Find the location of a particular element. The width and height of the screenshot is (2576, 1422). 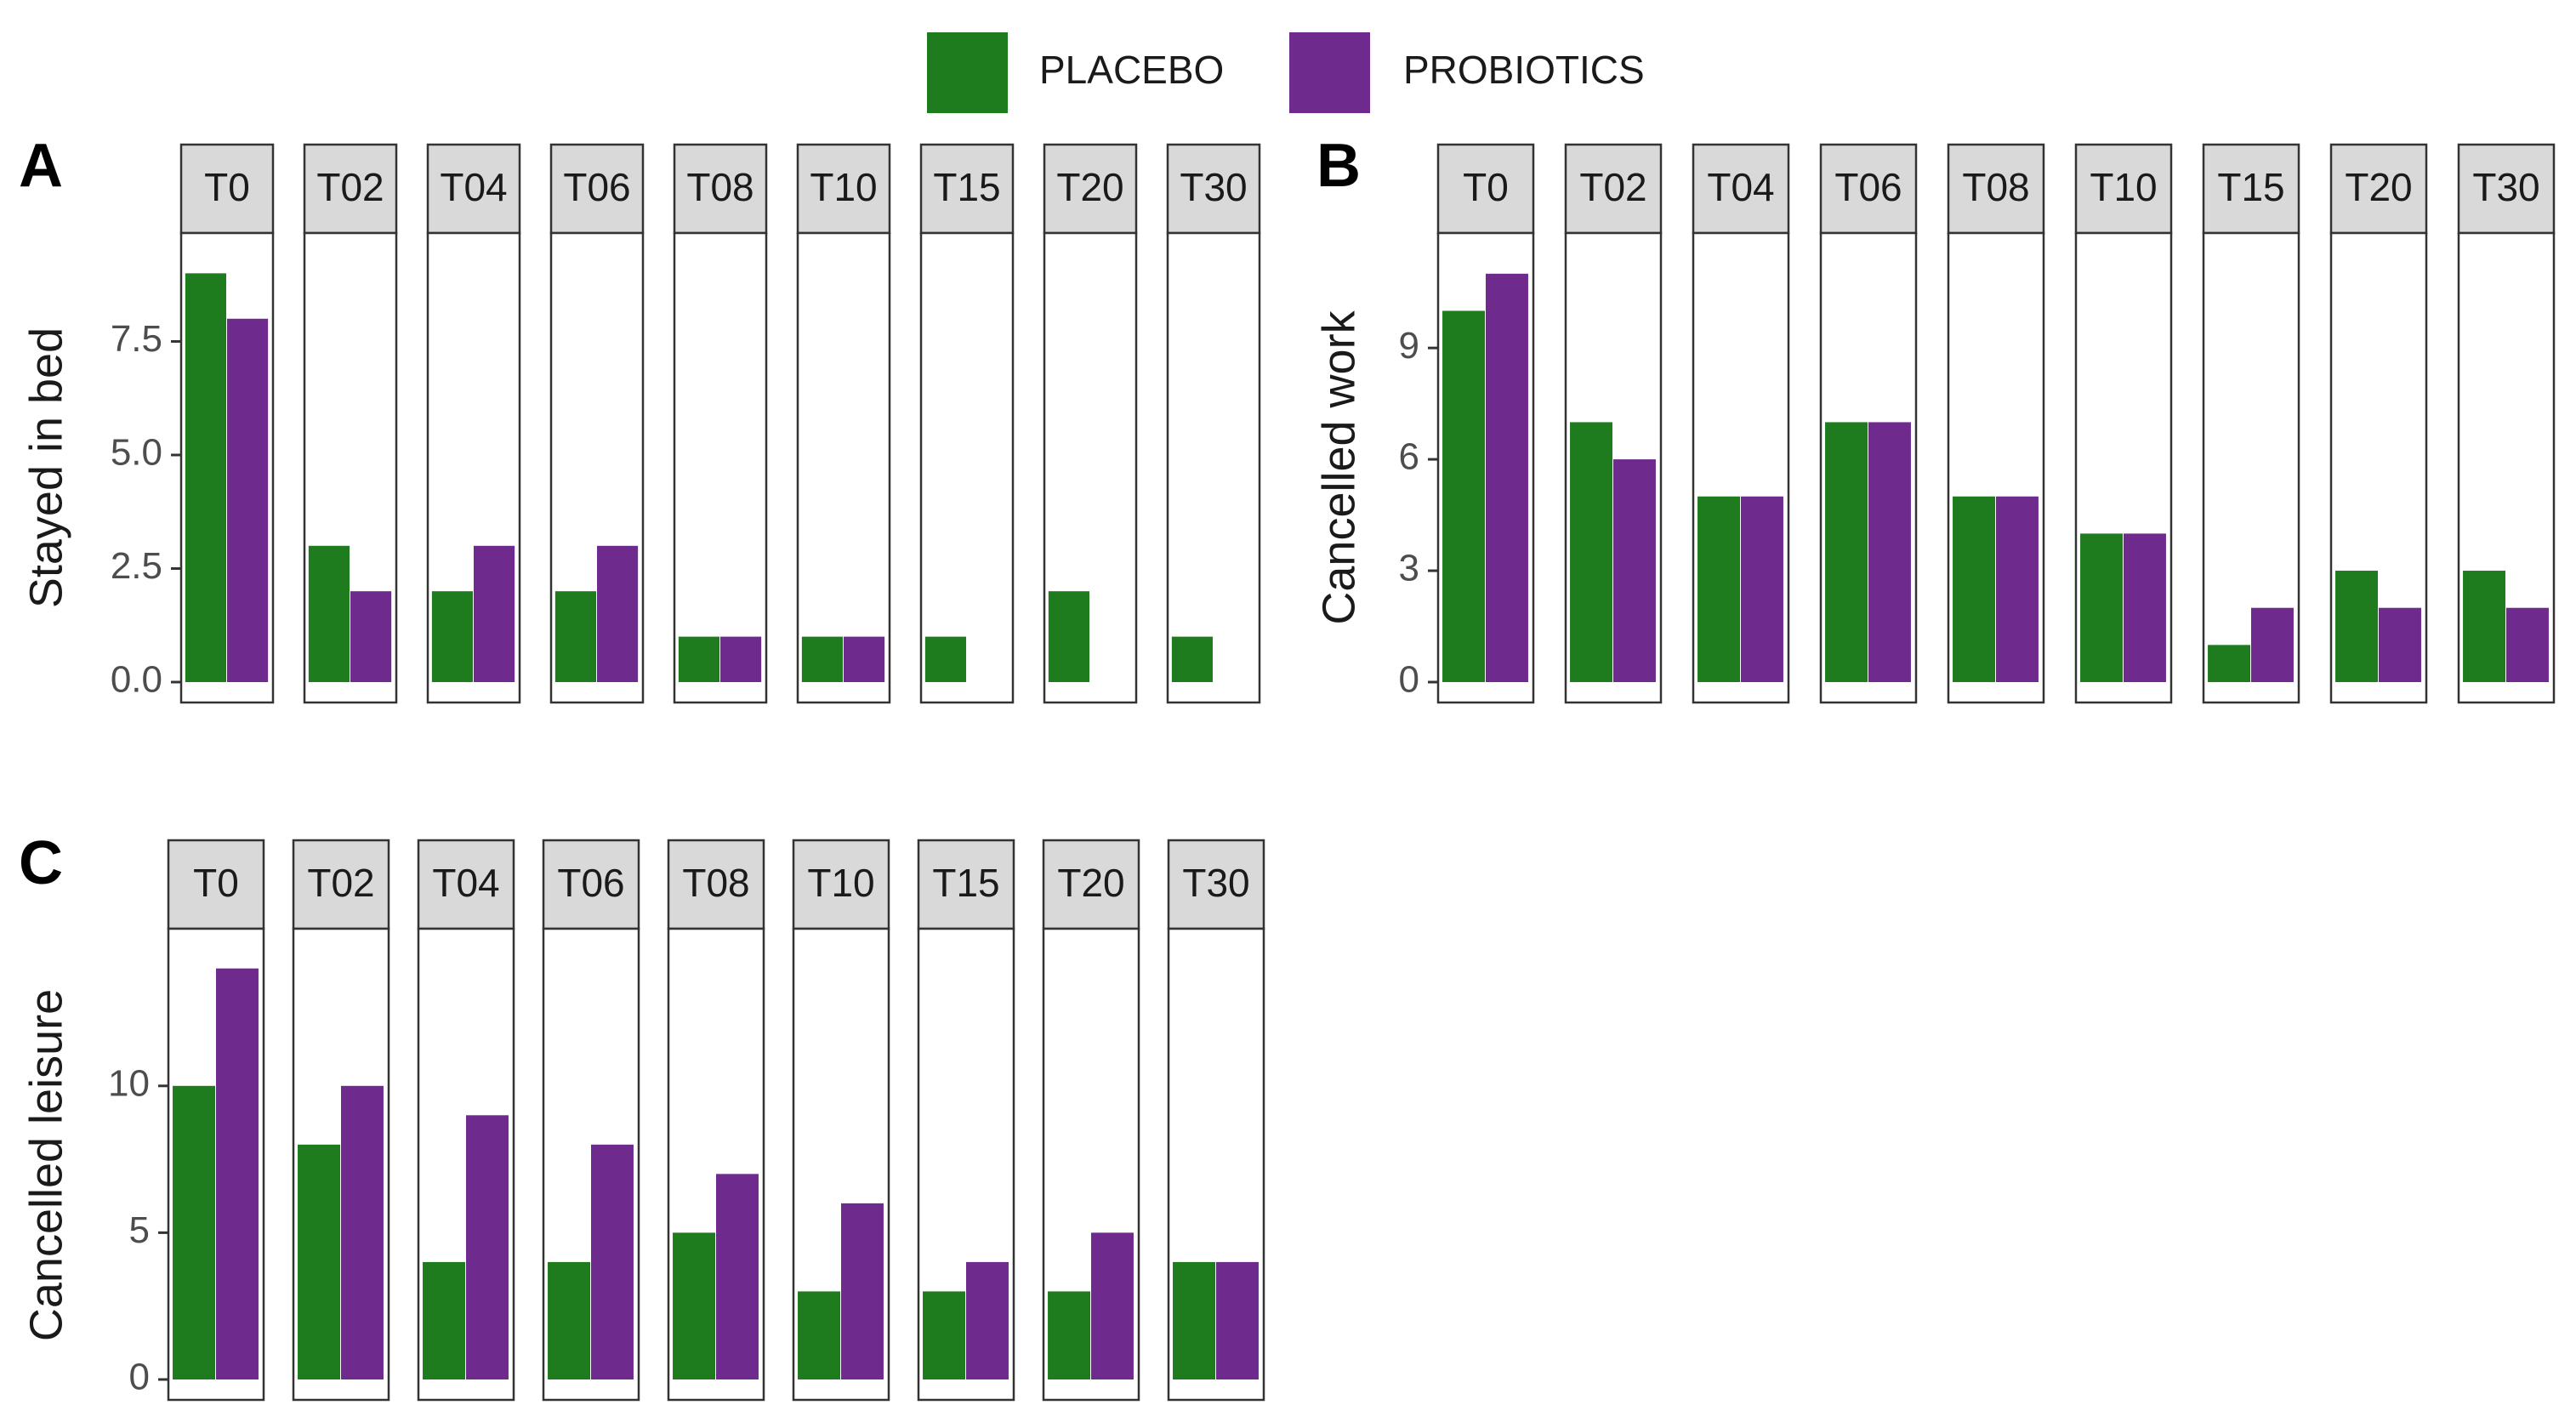

legend-label: PLACEBO is located at coordinates (1131, 70).